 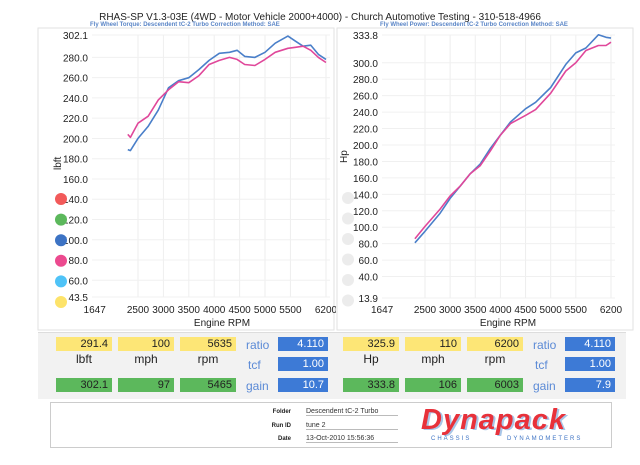 What do you see at coordinates (303, 385) in the screenshot?
I see `gain-value: 10.7` at bounding box center [303, 385].